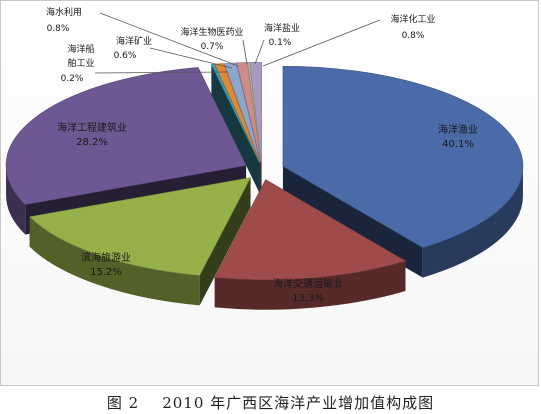  I want to click on slice-8-top, so click(249, 112).